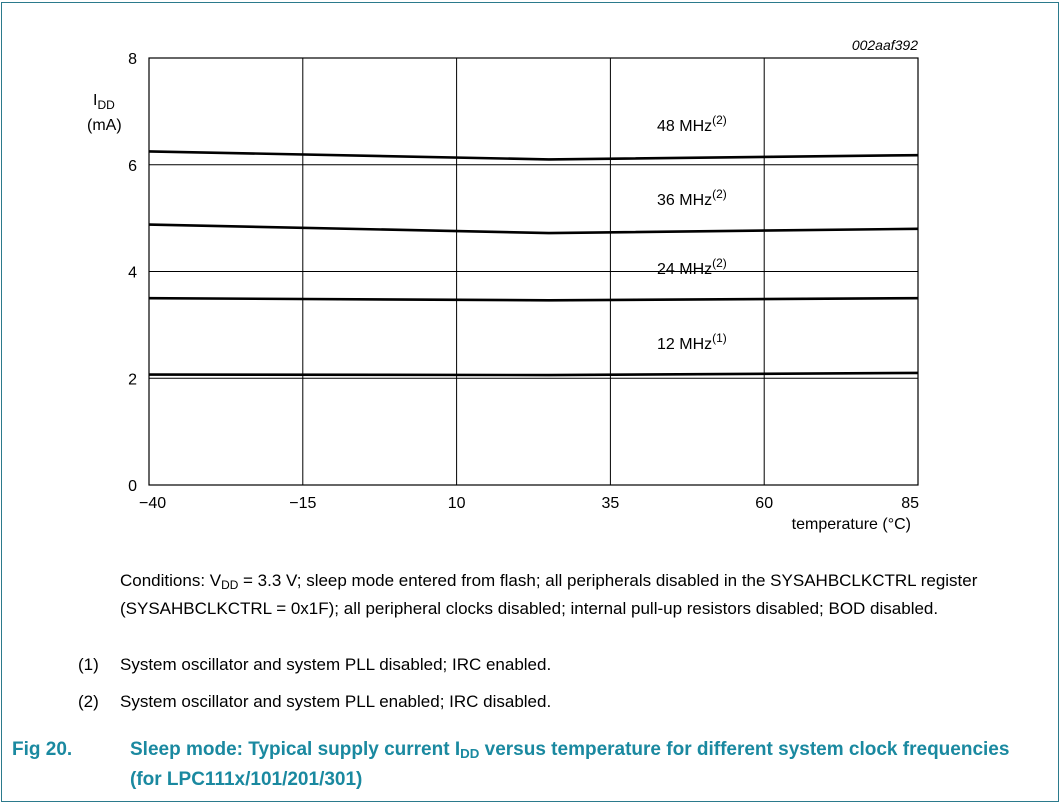  Describe the element at coordinates (132, 486) in the screenshot. I see `y-tick-label: 0` at that location.